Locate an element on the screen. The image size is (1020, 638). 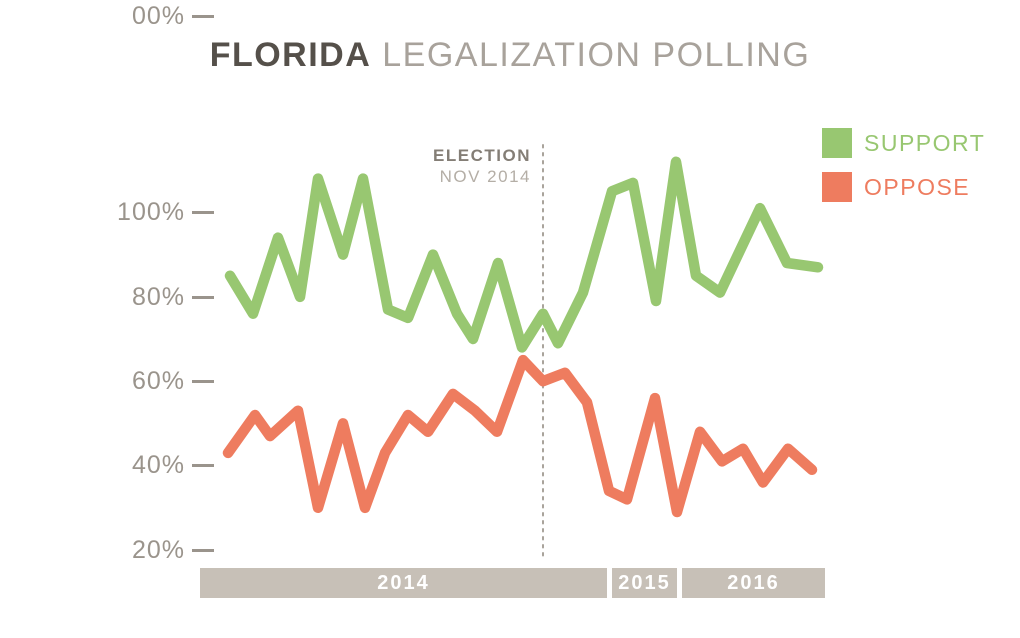
y-tick-00: 00% is located at coordinates (152, 16).